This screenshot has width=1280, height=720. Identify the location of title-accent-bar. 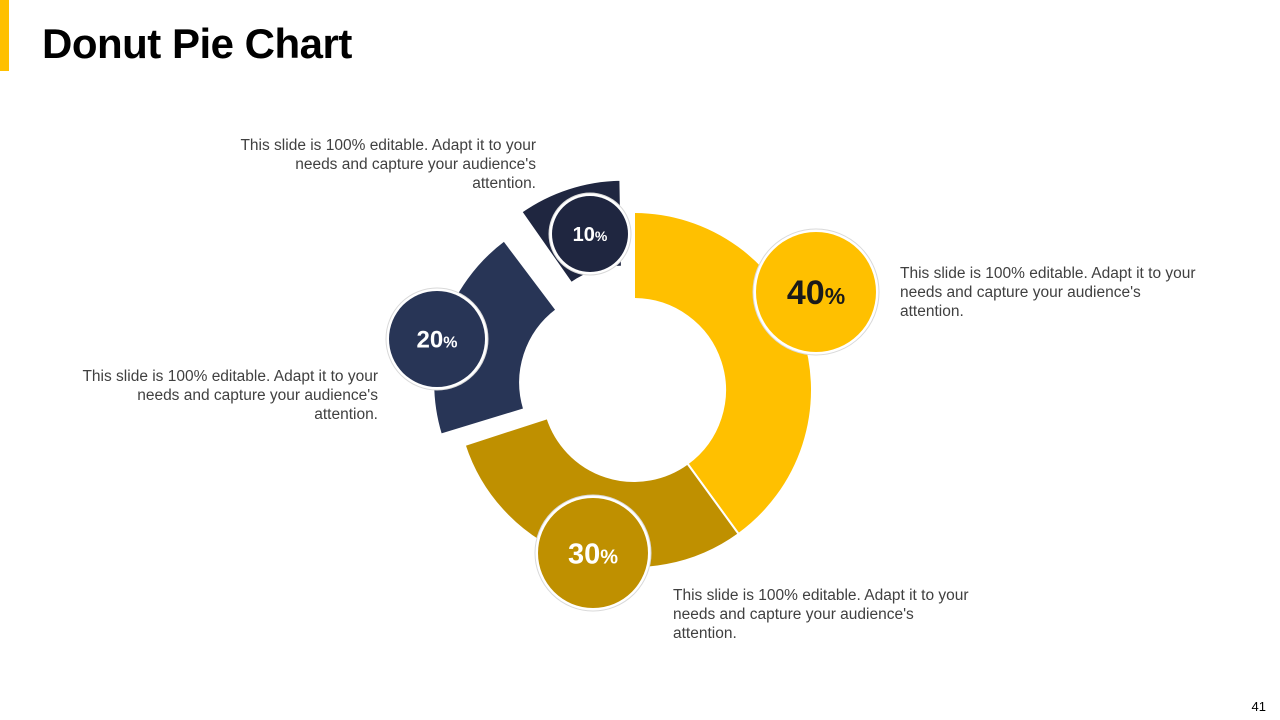
(4, 35).